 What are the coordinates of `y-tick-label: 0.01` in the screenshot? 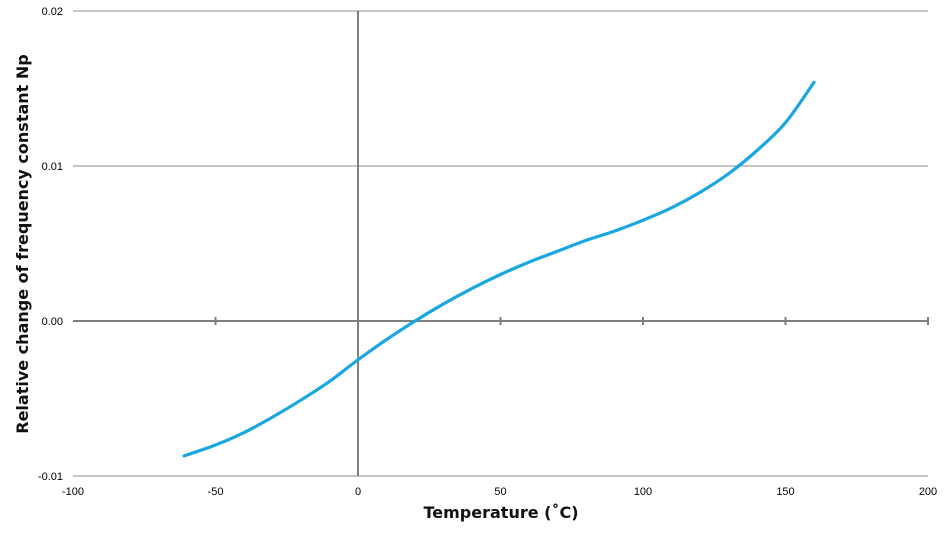 It's located at (52, 167).